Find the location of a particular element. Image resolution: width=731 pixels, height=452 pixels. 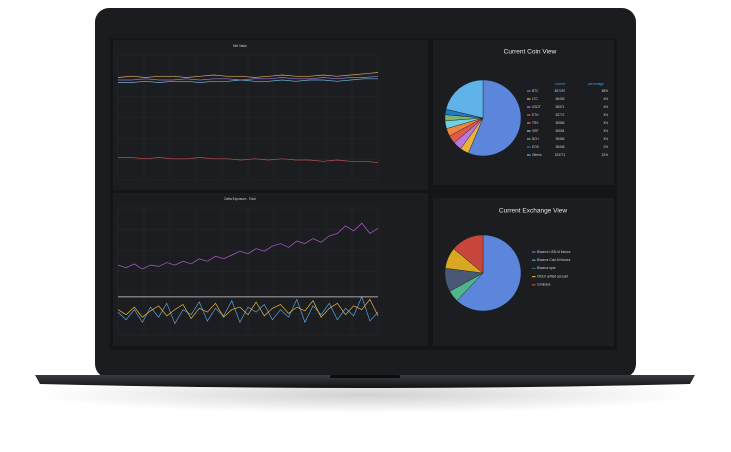

legend-label: USDT is located at coordinates (536, 107).